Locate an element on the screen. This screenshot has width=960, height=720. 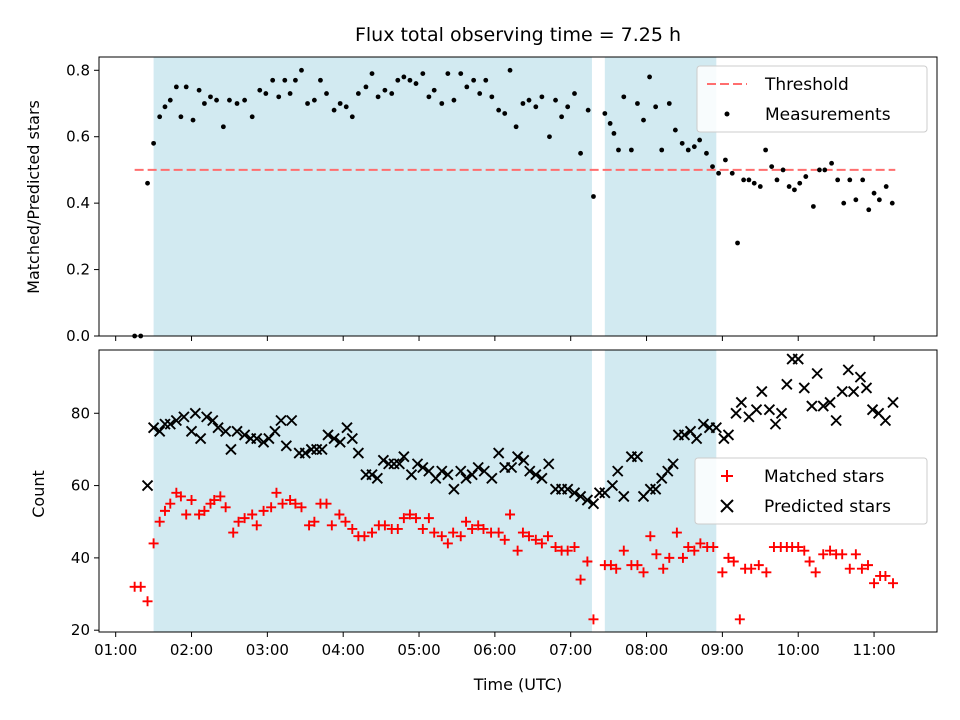
ratio-ytick-label: 0.8 is located at coordinates (78, 70).